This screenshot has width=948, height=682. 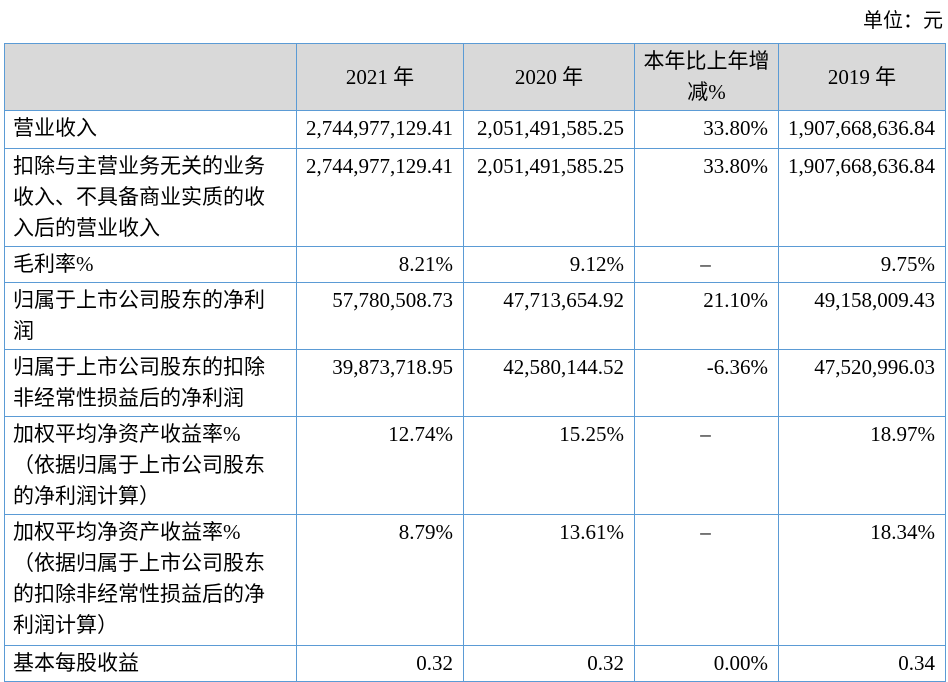 What do you see at coordinates (706, 663) in the screenshot?
I see `cell-yoy-change: 0.00%` at bounding box center [706, 663].